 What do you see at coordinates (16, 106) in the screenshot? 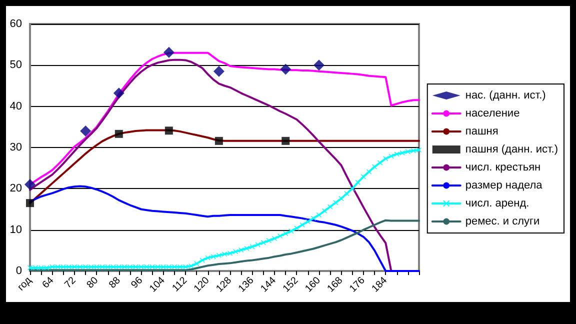
I see `y-tick-label: 40` at bounding box center [16, 106].